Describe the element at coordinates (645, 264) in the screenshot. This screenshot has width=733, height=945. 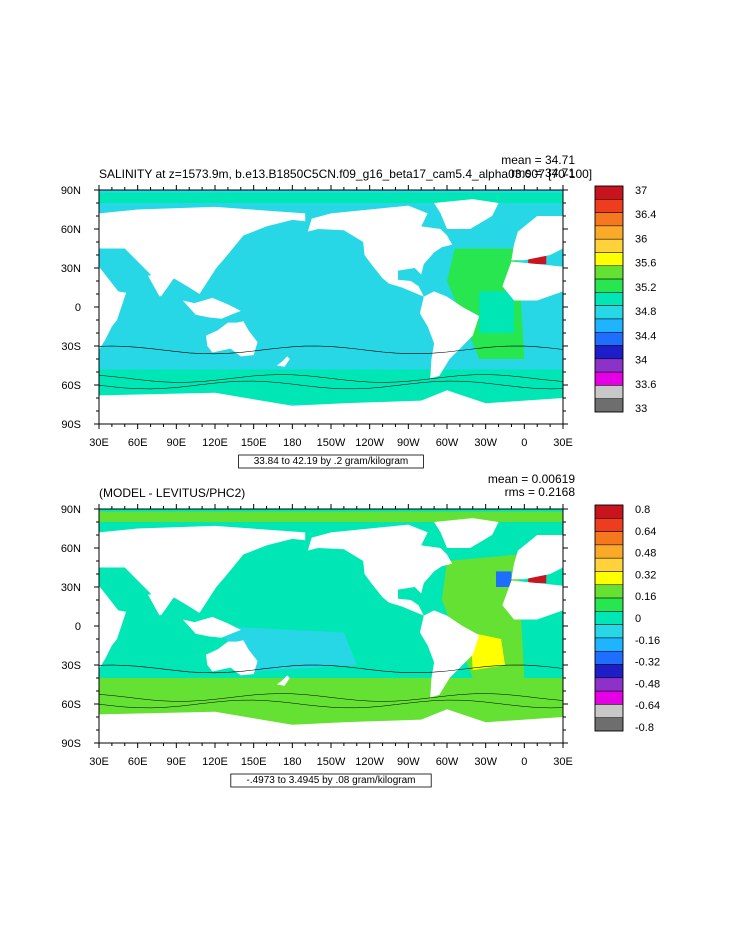
I see `colorbar-label: 35.6` at that location.